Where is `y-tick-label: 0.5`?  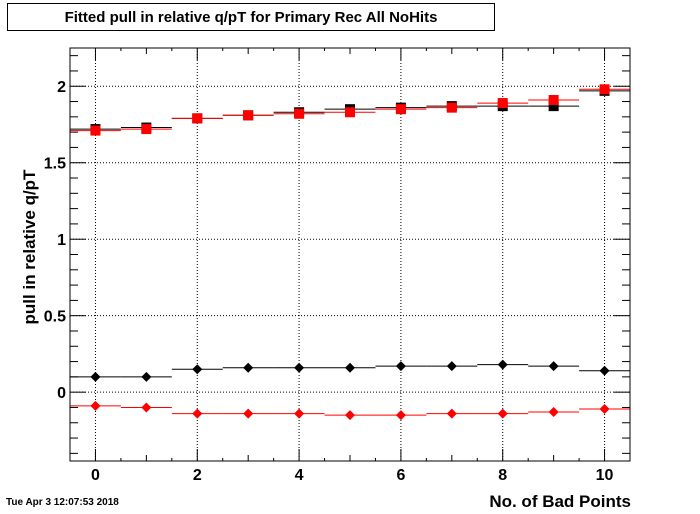
y-tick-label: 0.5 is located at coordinates (55, 317).